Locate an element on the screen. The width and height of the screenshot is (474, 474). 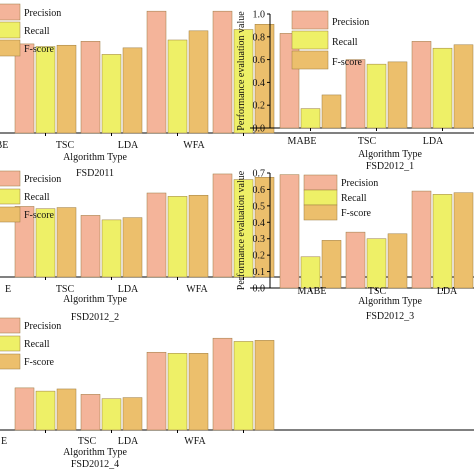
panel-title: FSD2012_3 is located at coordinates (390, 316).